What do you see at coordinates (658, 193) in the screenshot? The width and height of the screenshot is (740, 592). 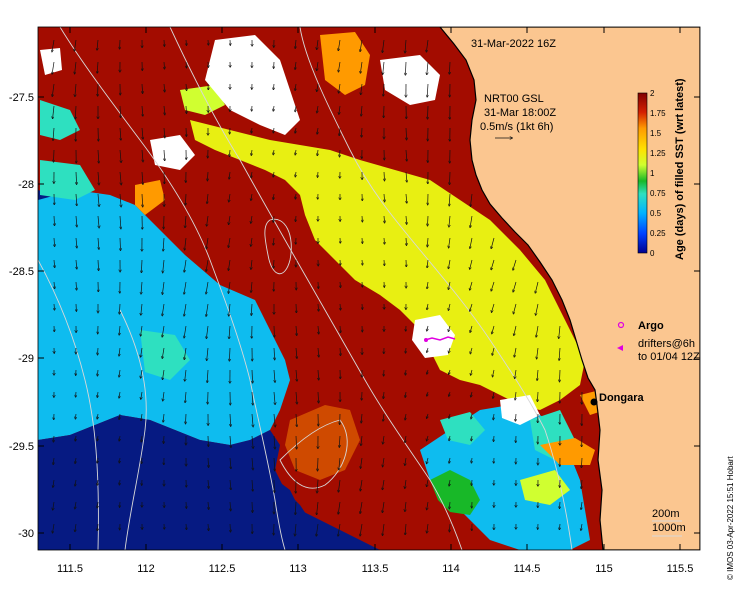 I see `colorbar-tick: 0.75` at bounding box center [658, 193].